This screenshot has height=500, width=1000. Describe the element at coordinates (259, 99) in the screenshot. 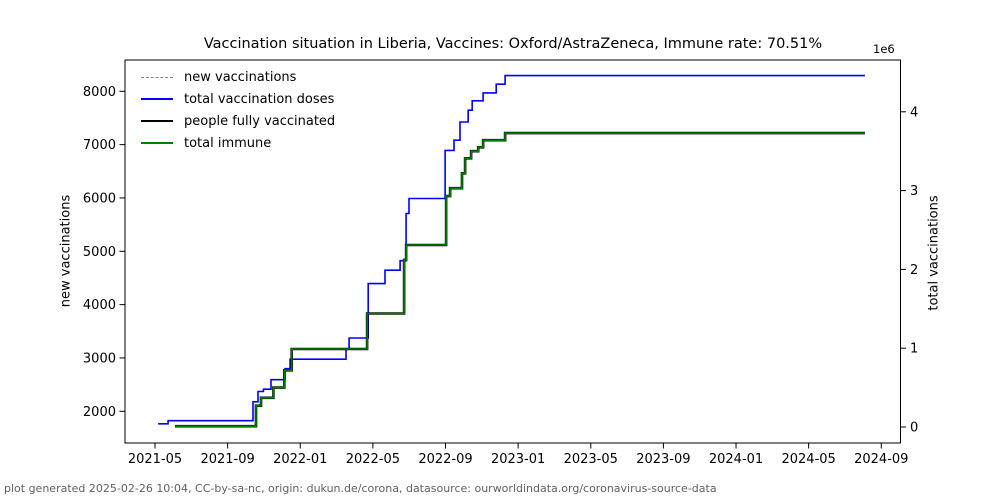

I see `legend-label: total vaccination doses` at that location.